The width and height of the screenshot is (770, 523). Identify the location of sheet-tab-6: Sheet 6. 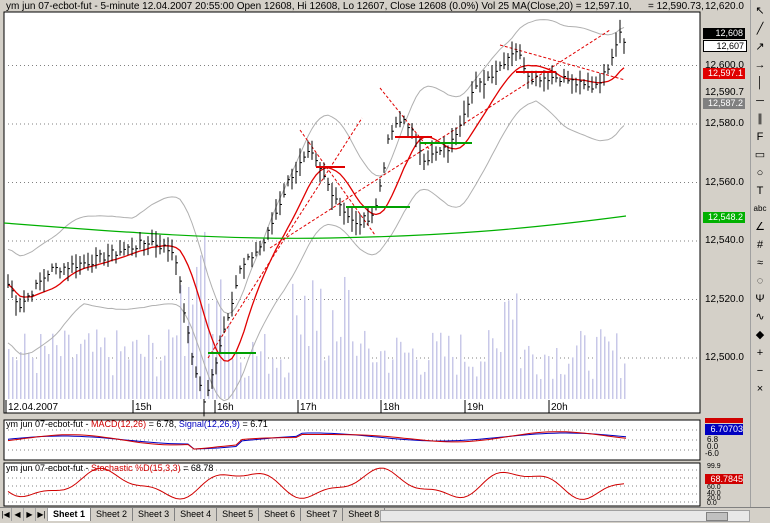
(280, 514).